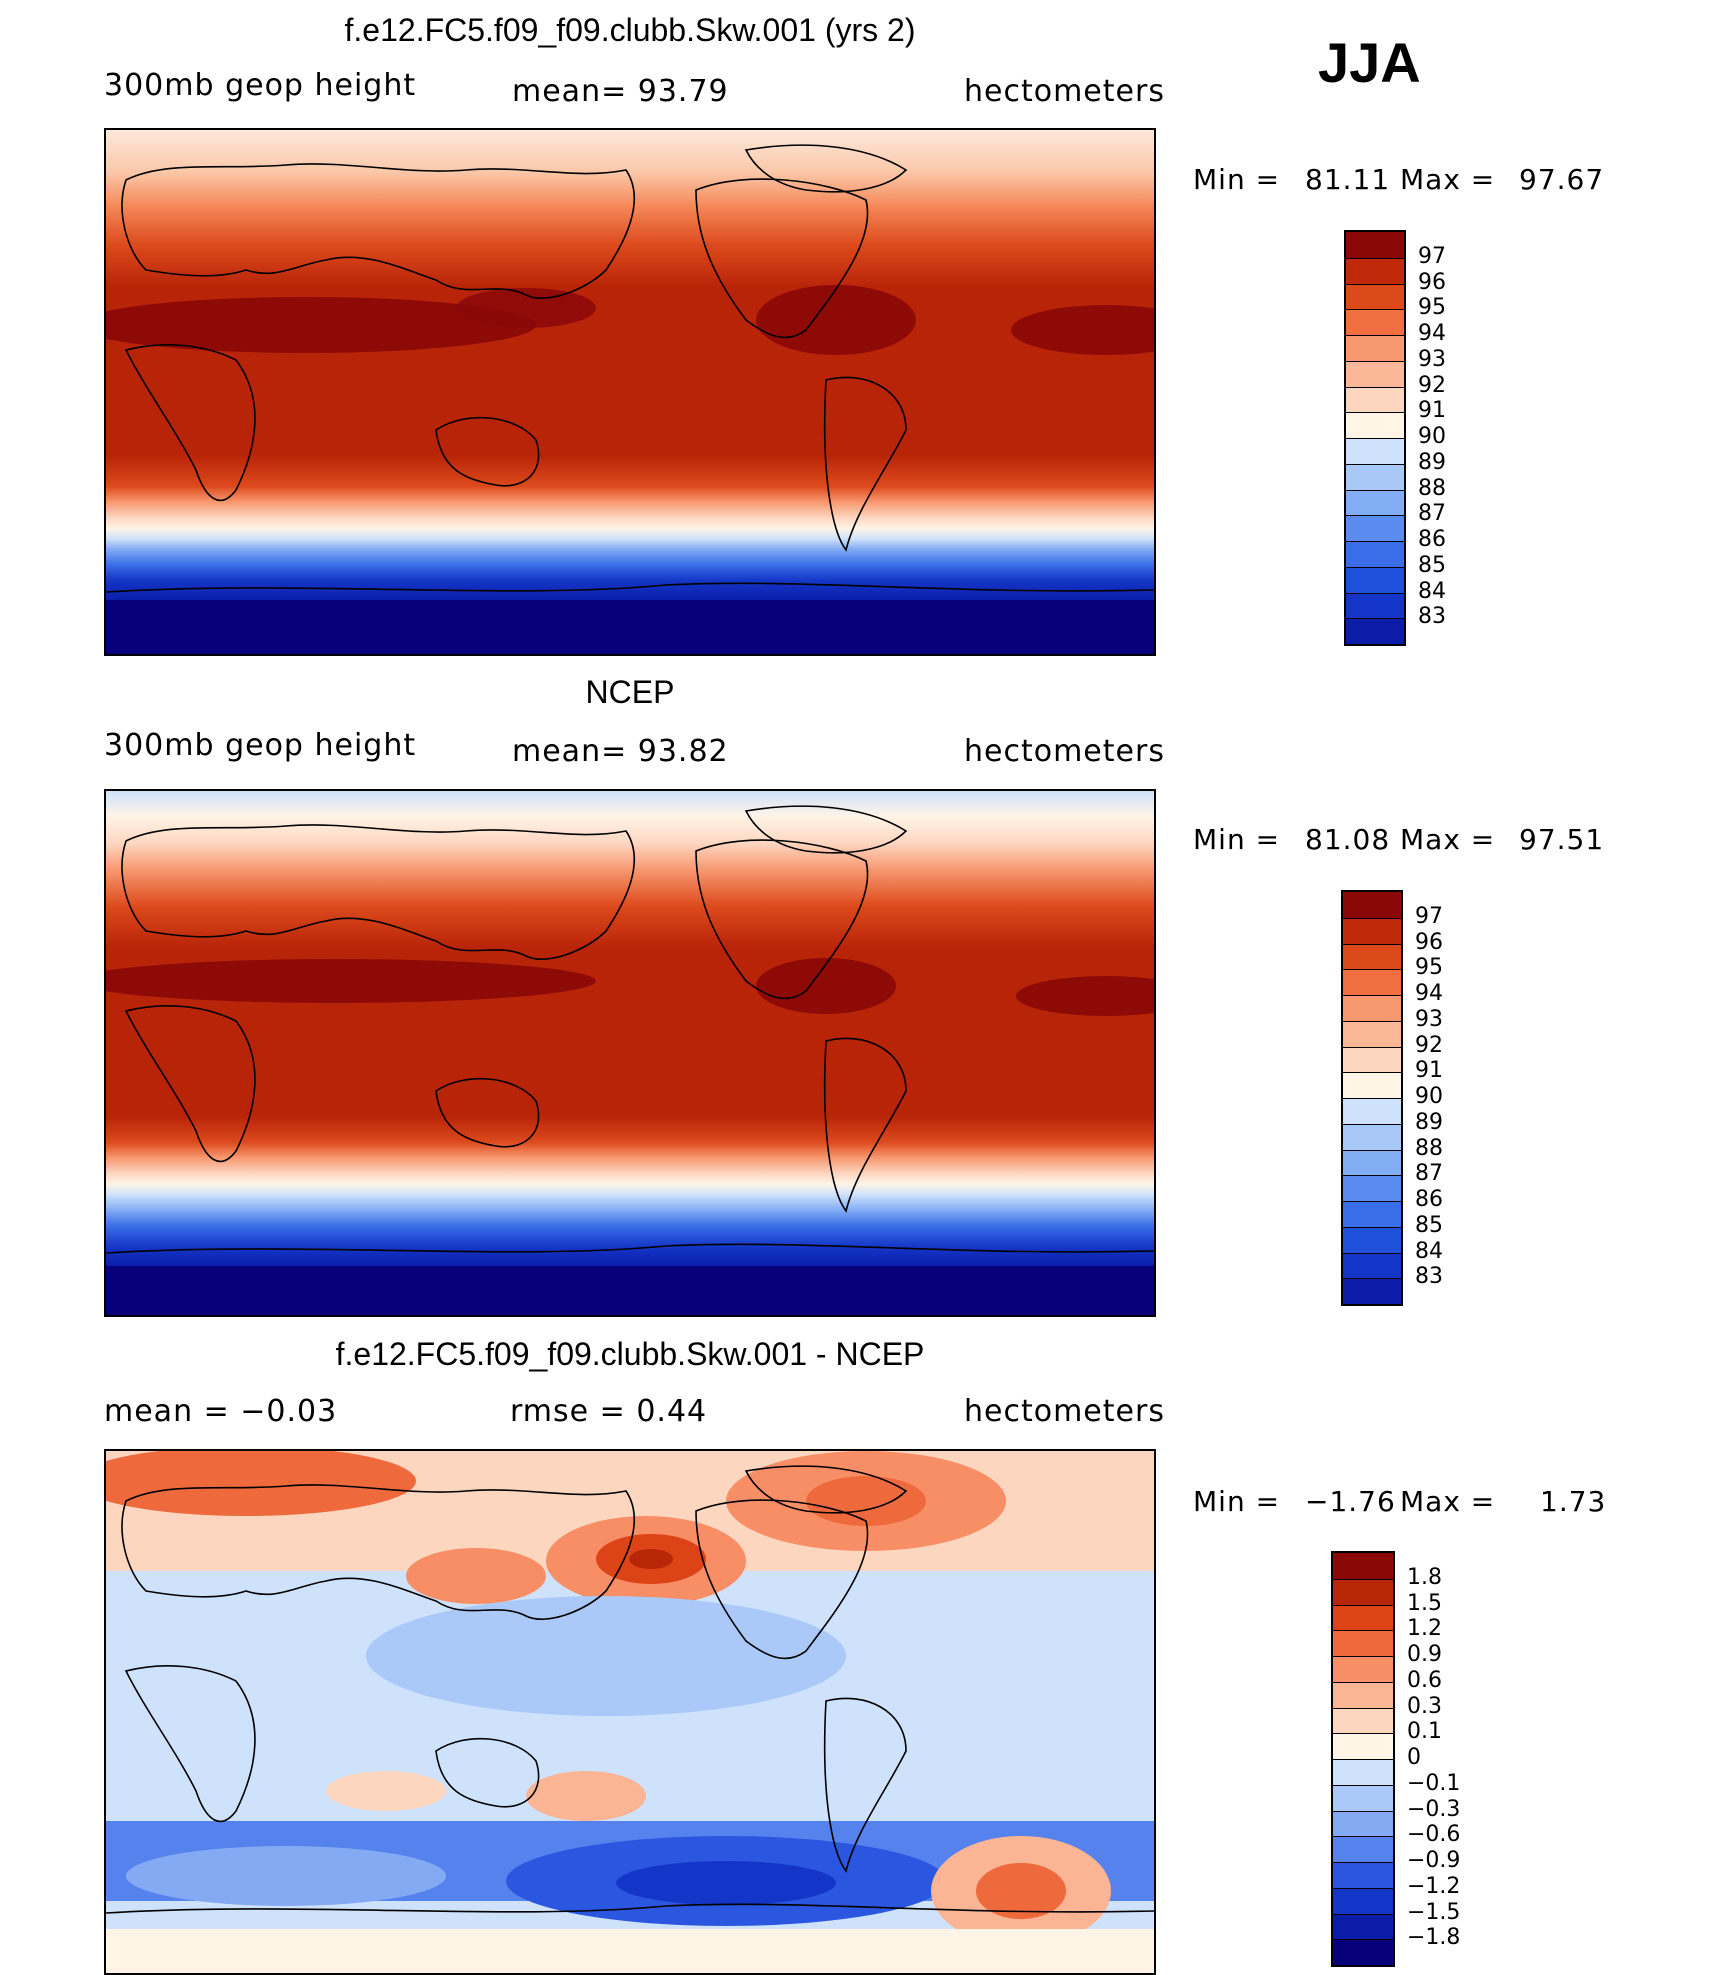 Image resolution: width=1710 pixels, height=1975 pixels. What do you see at coordinates (1429, 1122) in the screenshot?
I see `colorbar-tick-label: 89` at bounding box center [1429, 1122].